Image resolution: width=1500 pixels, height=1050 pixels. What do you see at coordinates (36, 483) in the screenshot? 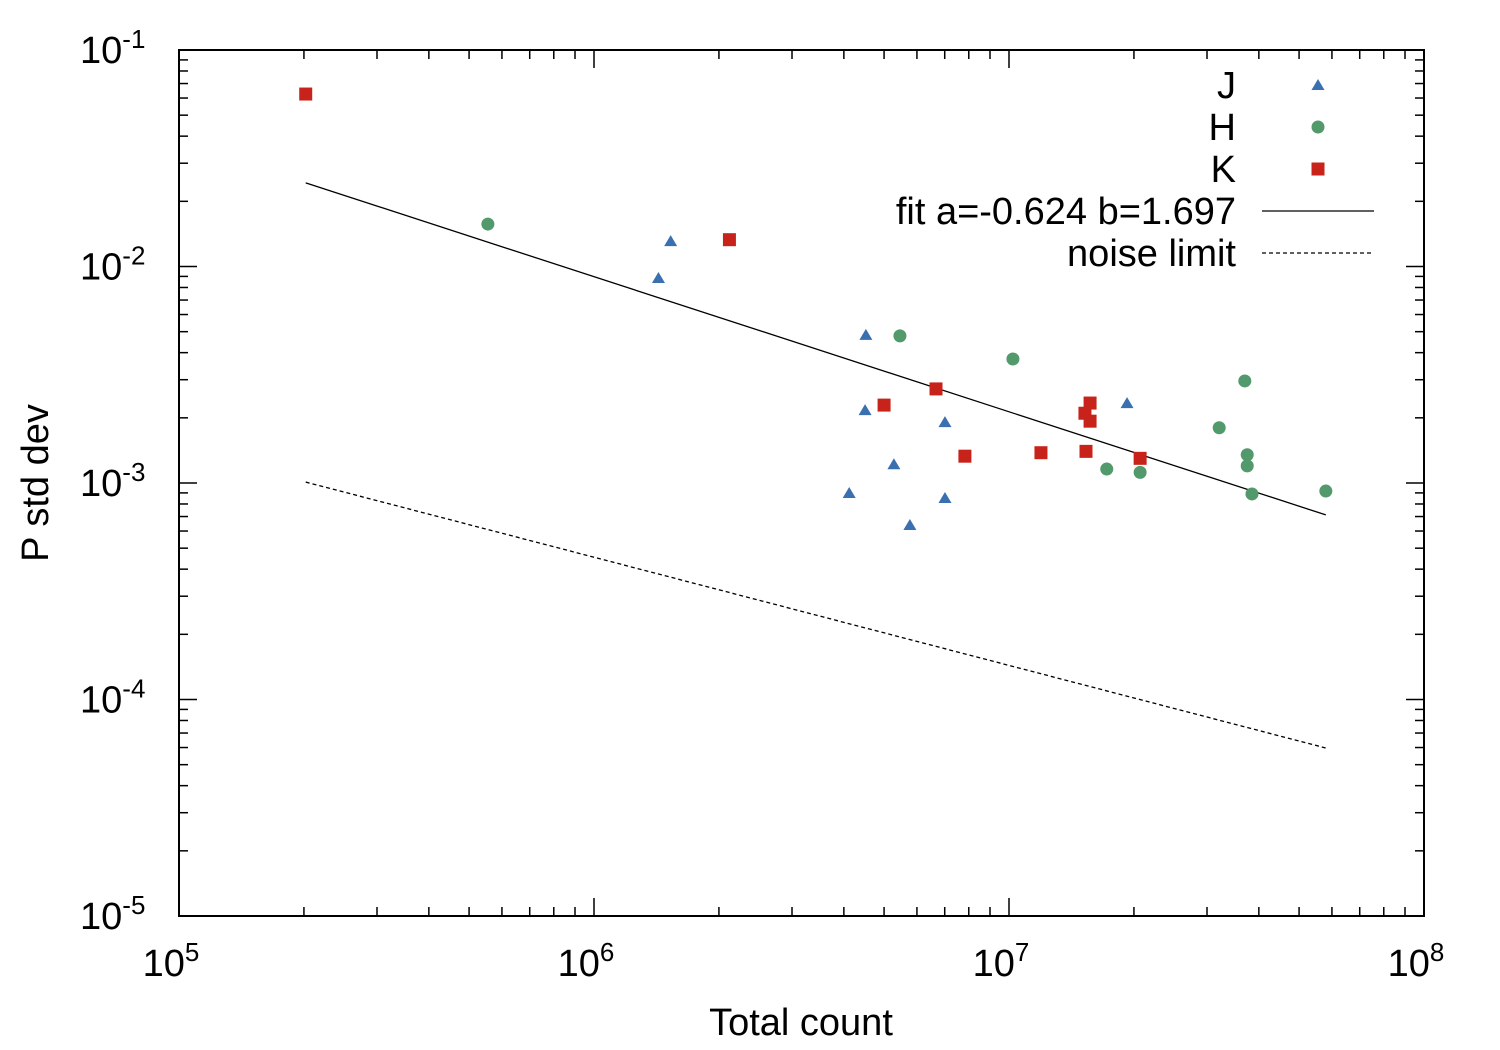
I see `y-axis-label: P std dev` at bounding box center [36, 483].